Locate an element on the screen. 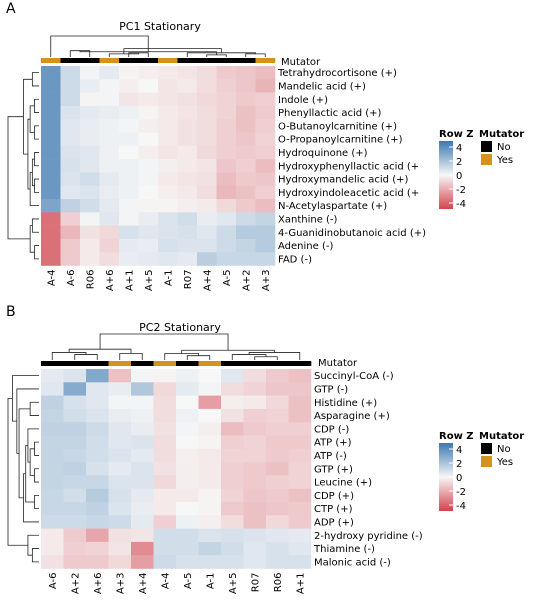 The height and width of the screenshot is (608, 536). panel-label-a: A is located at coordinates (11, 9).